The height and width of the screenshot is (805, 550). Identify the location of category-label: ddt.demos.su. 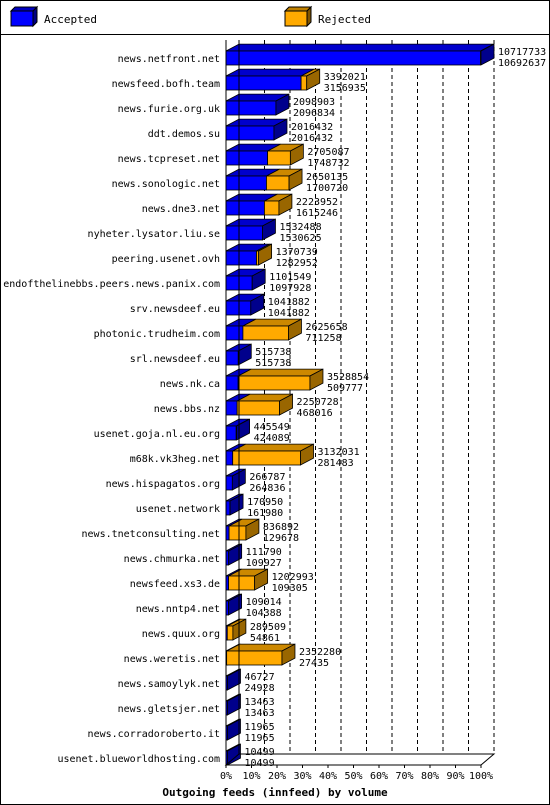
(184, 134).